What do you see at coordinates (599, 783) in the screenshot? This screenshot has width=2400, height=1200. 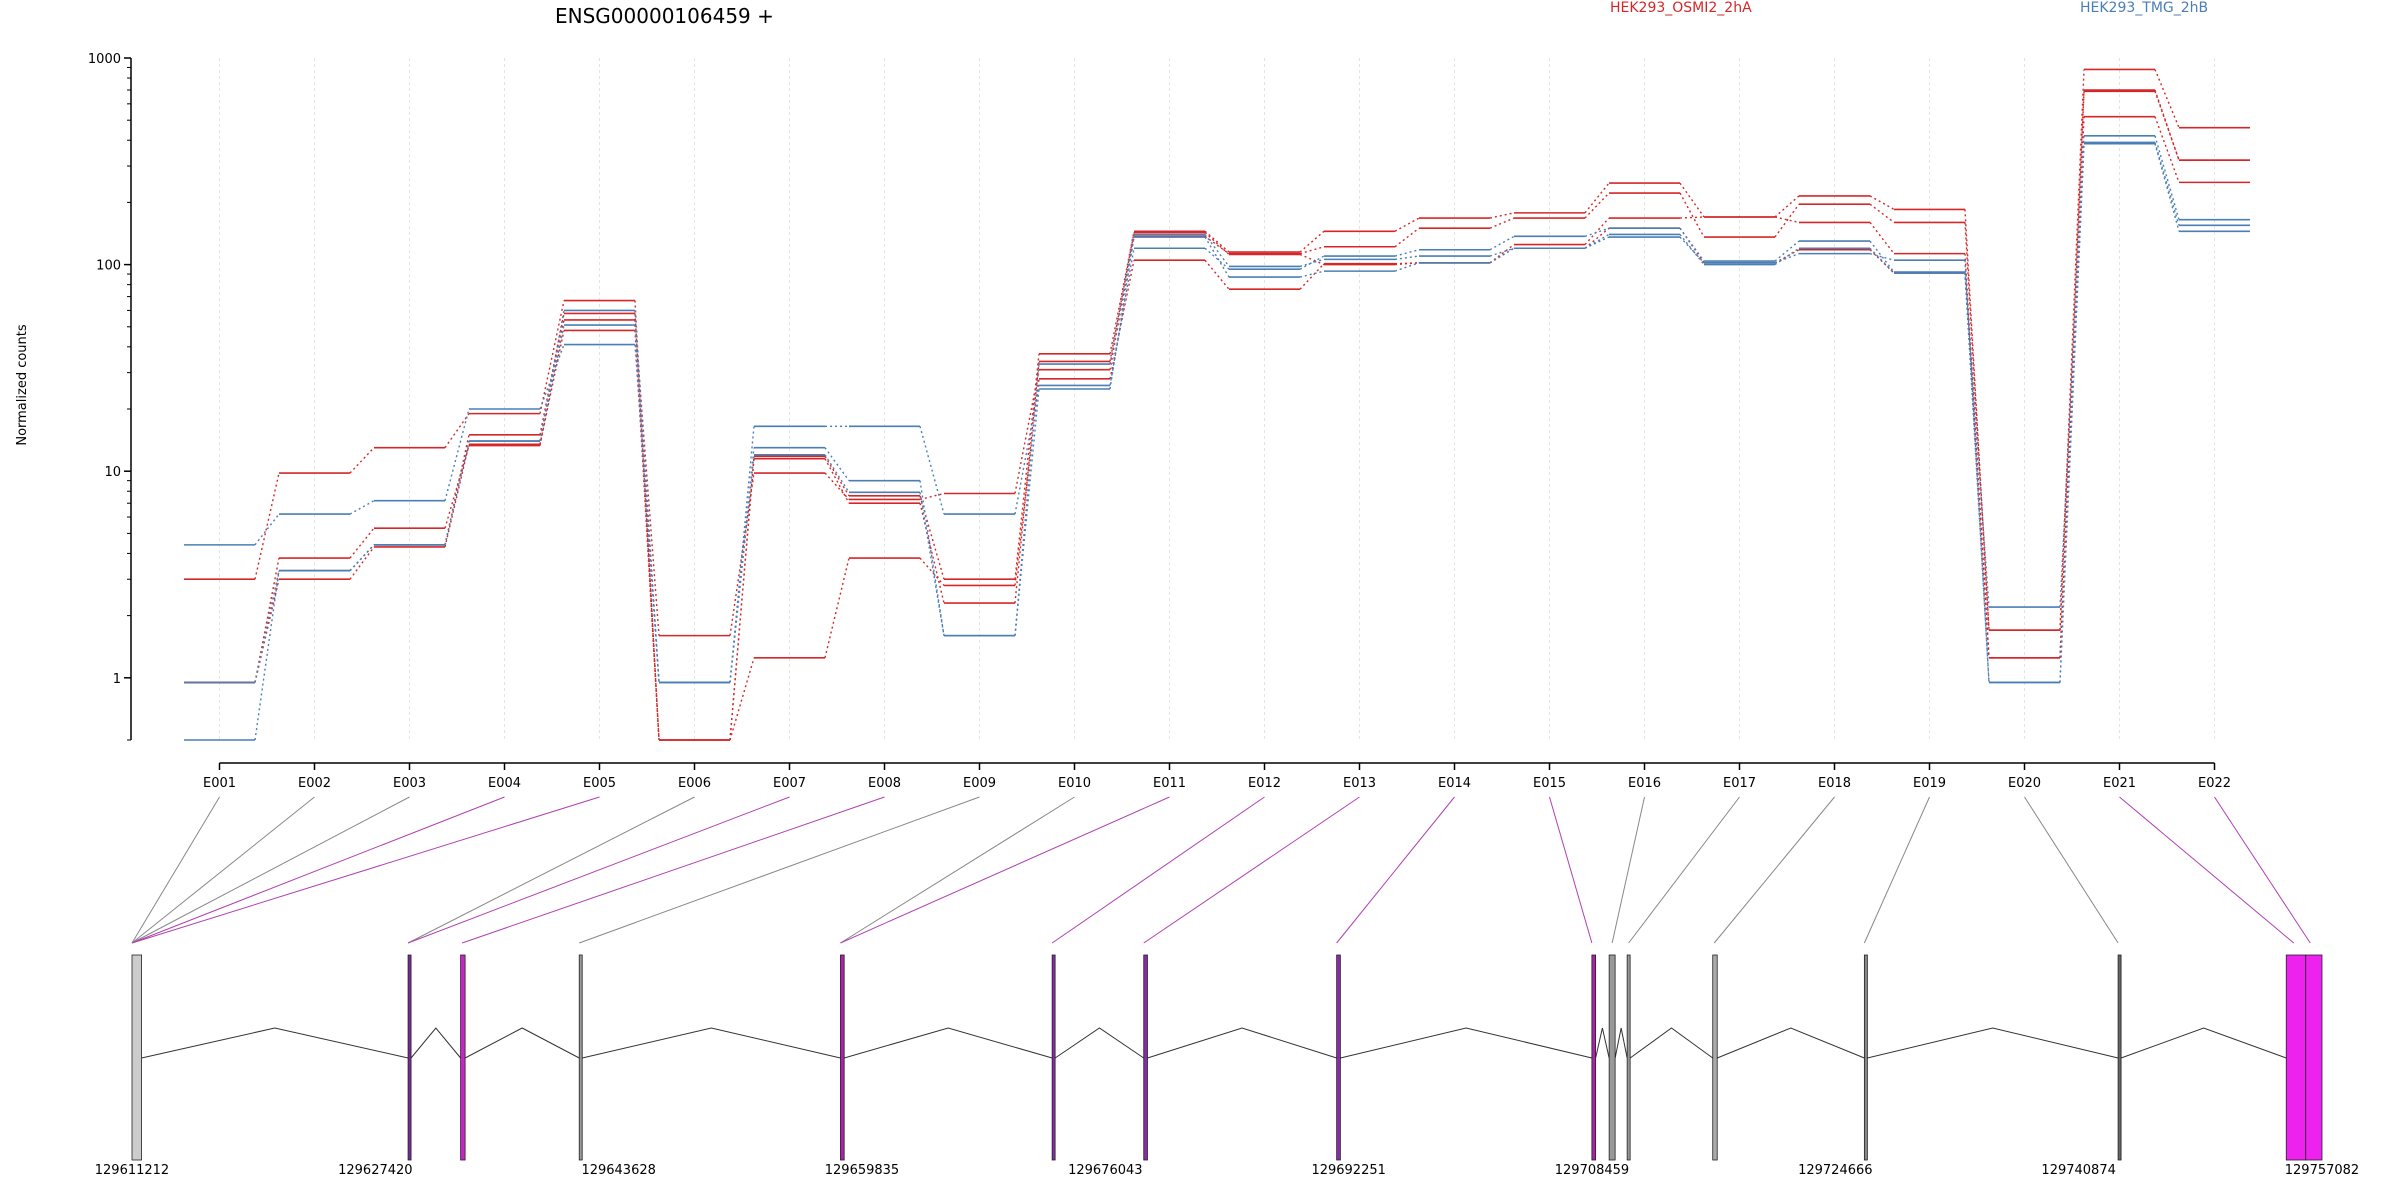 I see `x-tick-label: E005` at bounding box center [599, 783].